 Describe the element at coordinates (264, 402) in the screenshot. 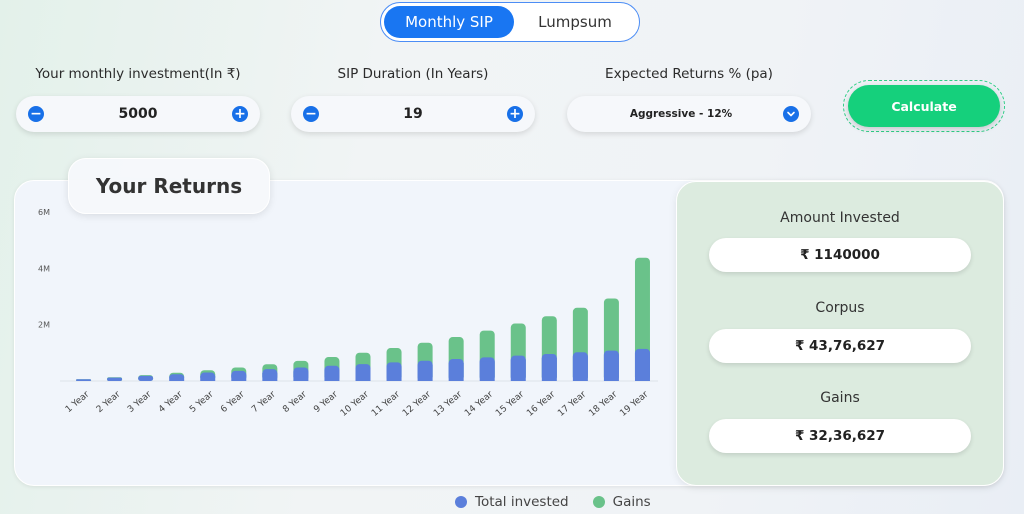

I see `x-tick-label: 7 Year` at that location.